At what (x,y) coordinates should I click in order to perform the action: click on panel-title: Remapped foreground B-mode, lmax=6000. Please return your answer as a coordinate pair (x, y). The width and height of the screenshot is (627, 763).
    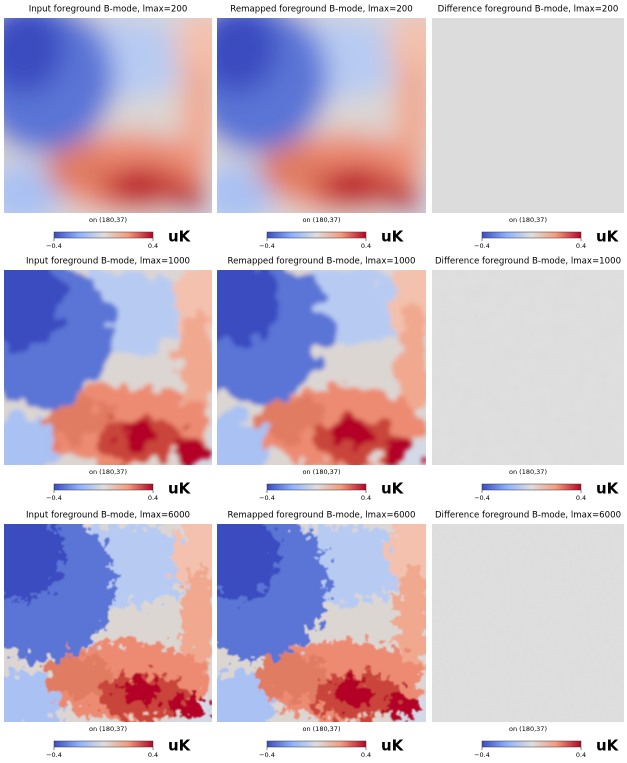
    Looking at the image, I should click on (322, 516).